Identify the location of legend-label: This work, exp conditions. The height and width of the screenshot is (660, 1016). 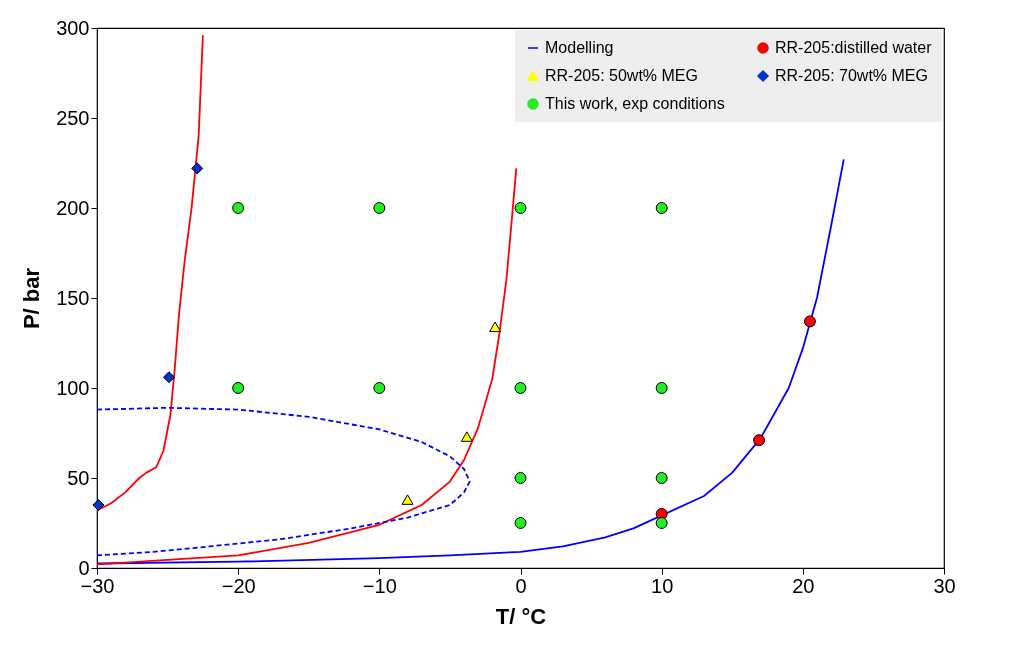
(635, 103).